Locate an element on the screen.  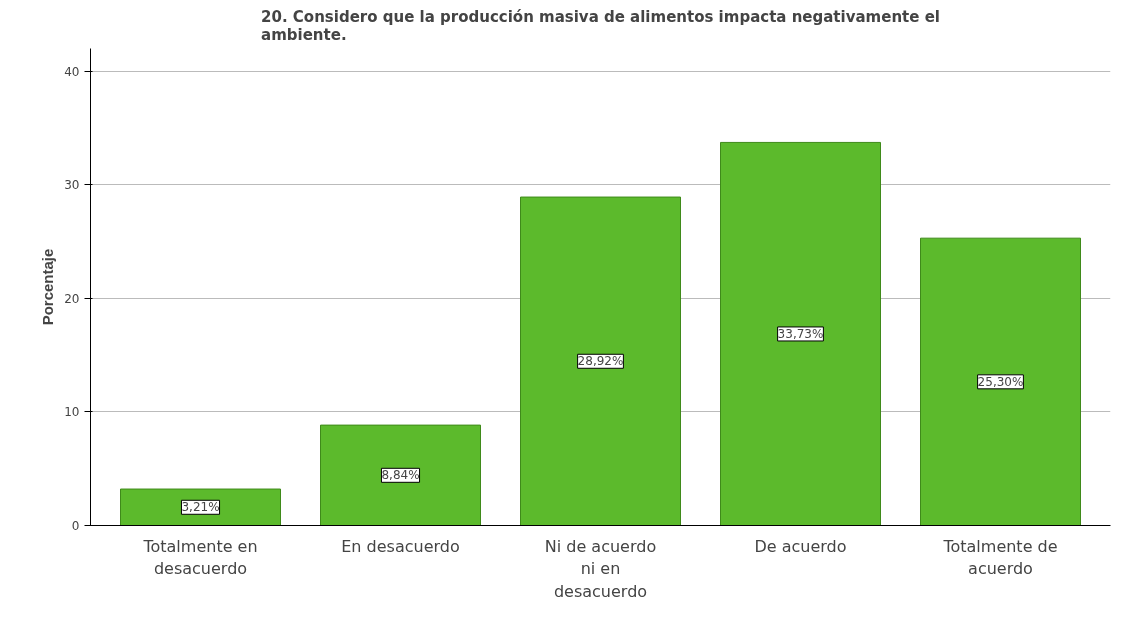
data-label: 28,92% is located at coordinates (600, 361).